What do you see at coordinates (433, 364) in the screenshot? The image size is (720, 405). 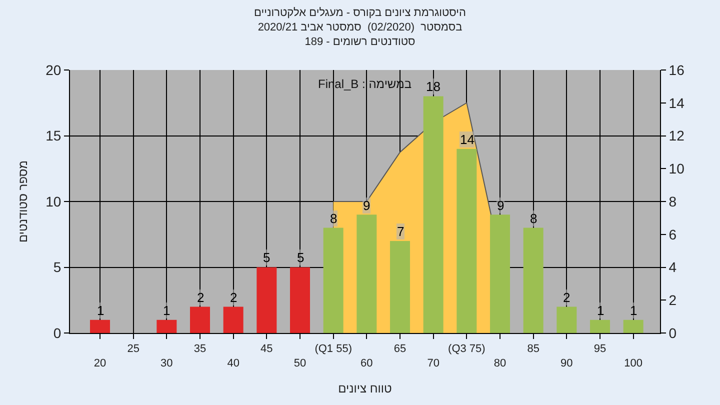 I see `x-tick-label: 70` at bounding box center [433, 364].